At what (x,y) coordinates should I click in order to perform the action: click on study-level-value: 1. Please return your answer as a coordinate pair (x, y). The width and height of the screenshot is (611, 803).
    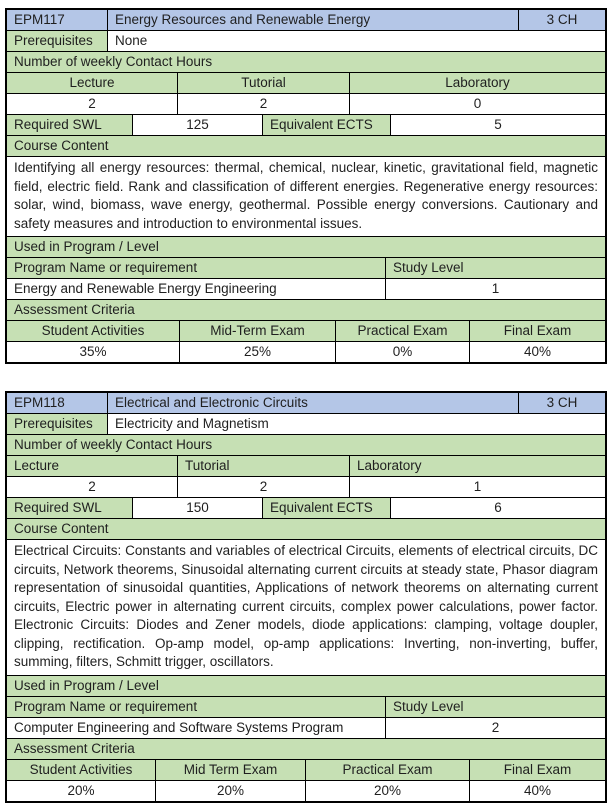
    Looking at the image, I should click on (495, 289).